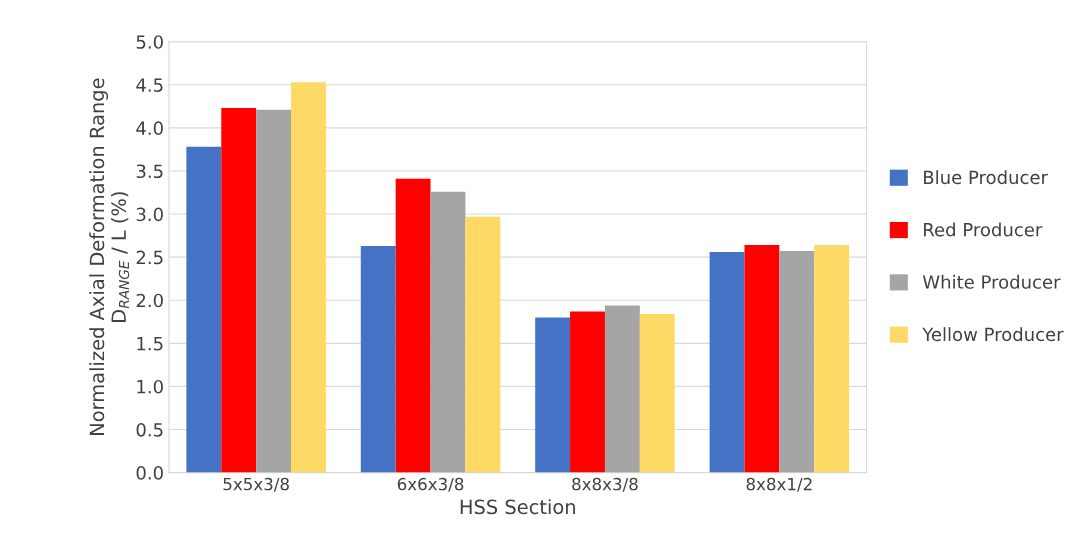 The width and height of the screenshot is (1090, 556). What do you see at coordinates (779, 484) in the screenshot?
I see `x-tick-label: 8x8x1/2` at bounding box center [779, 484].